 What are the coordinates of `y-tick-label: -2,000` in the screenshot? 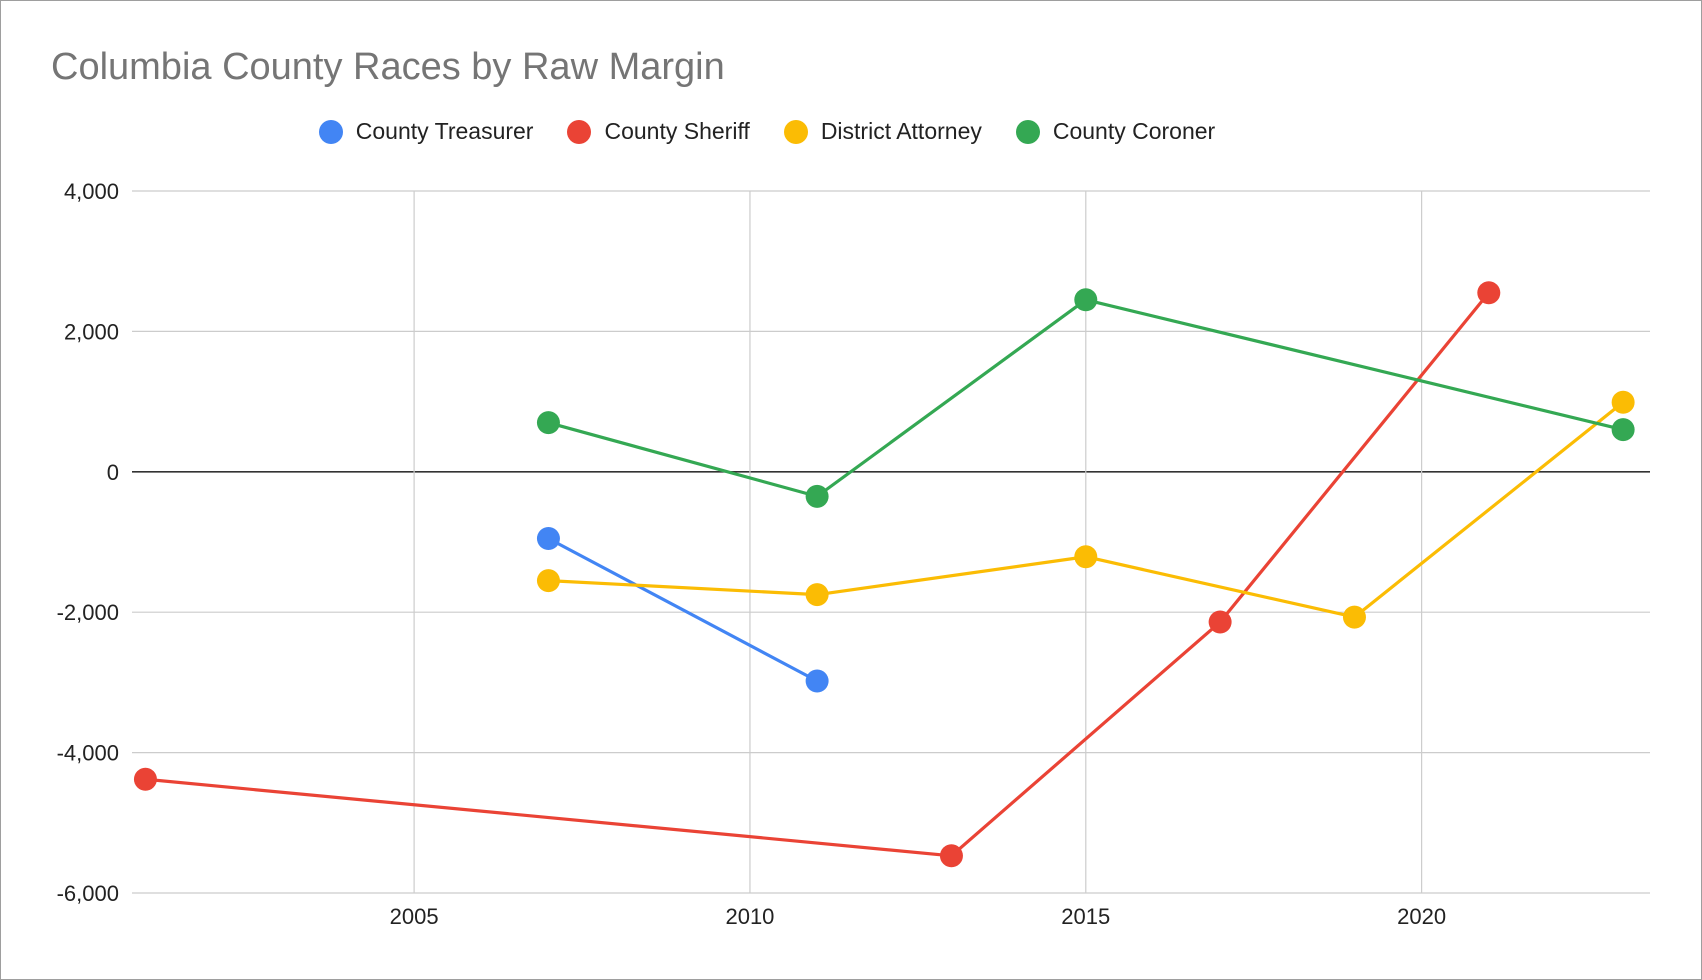 It's located at (88, 612).